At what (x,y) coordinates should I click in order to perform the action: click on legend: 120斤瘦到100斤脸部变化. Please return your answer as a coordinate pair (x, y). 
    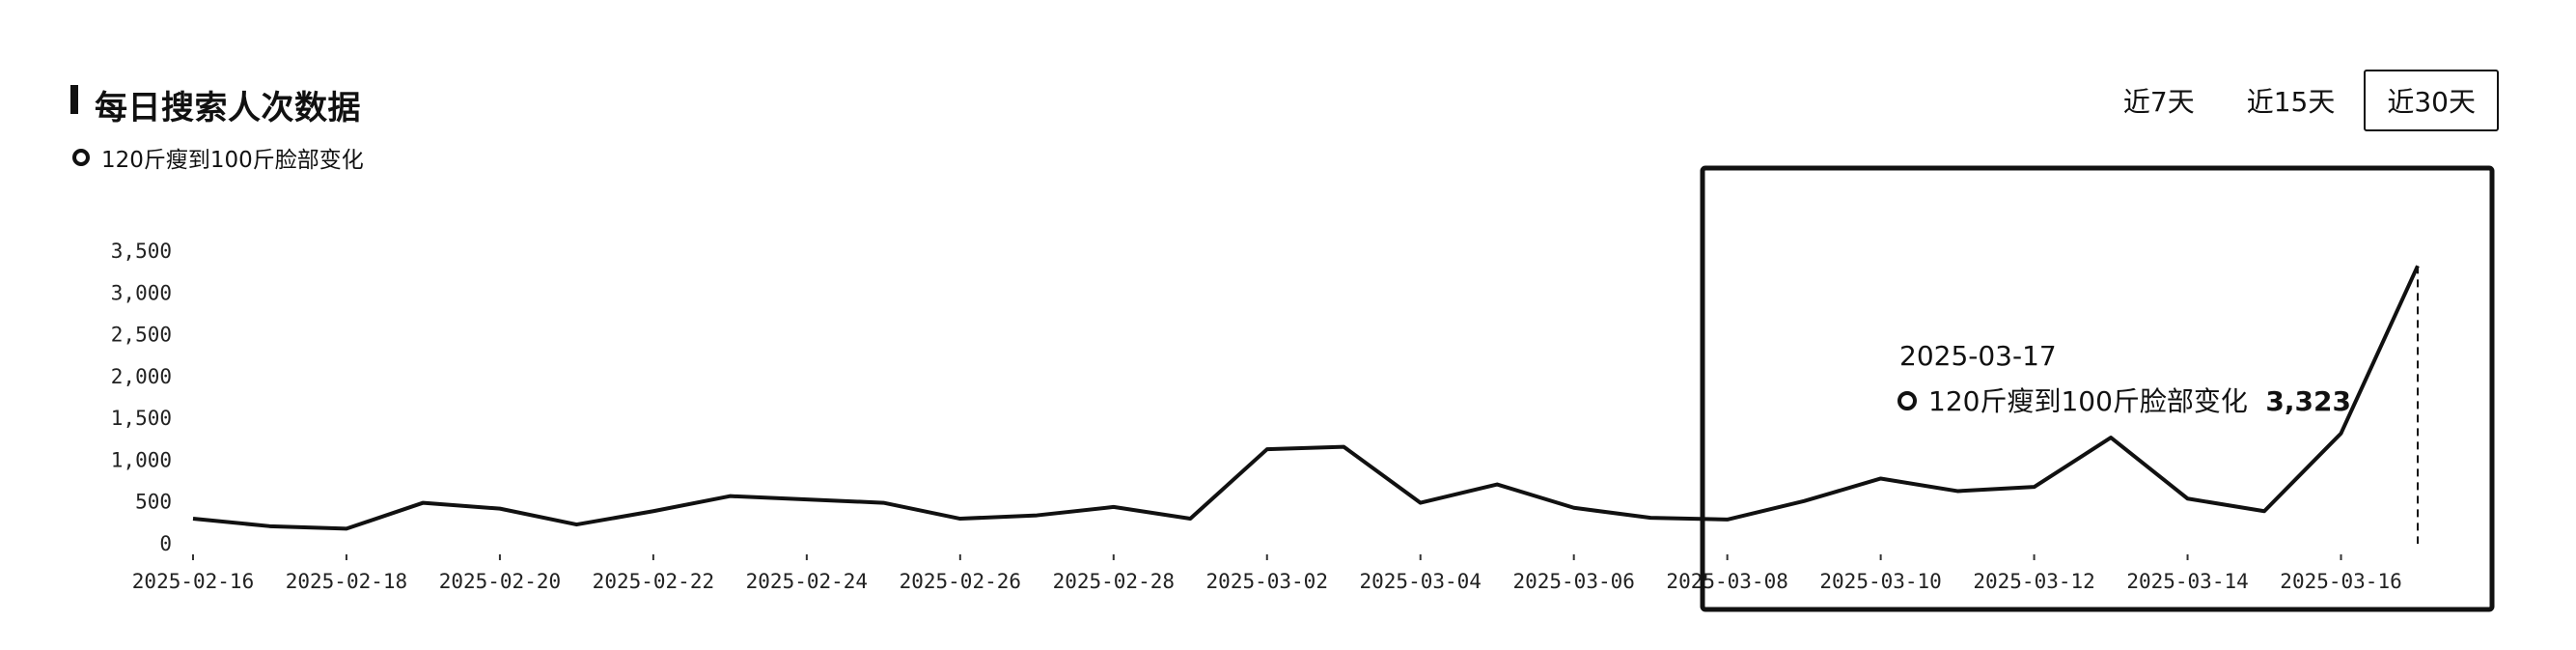
    Looking at the image, I should click on (218, 157).